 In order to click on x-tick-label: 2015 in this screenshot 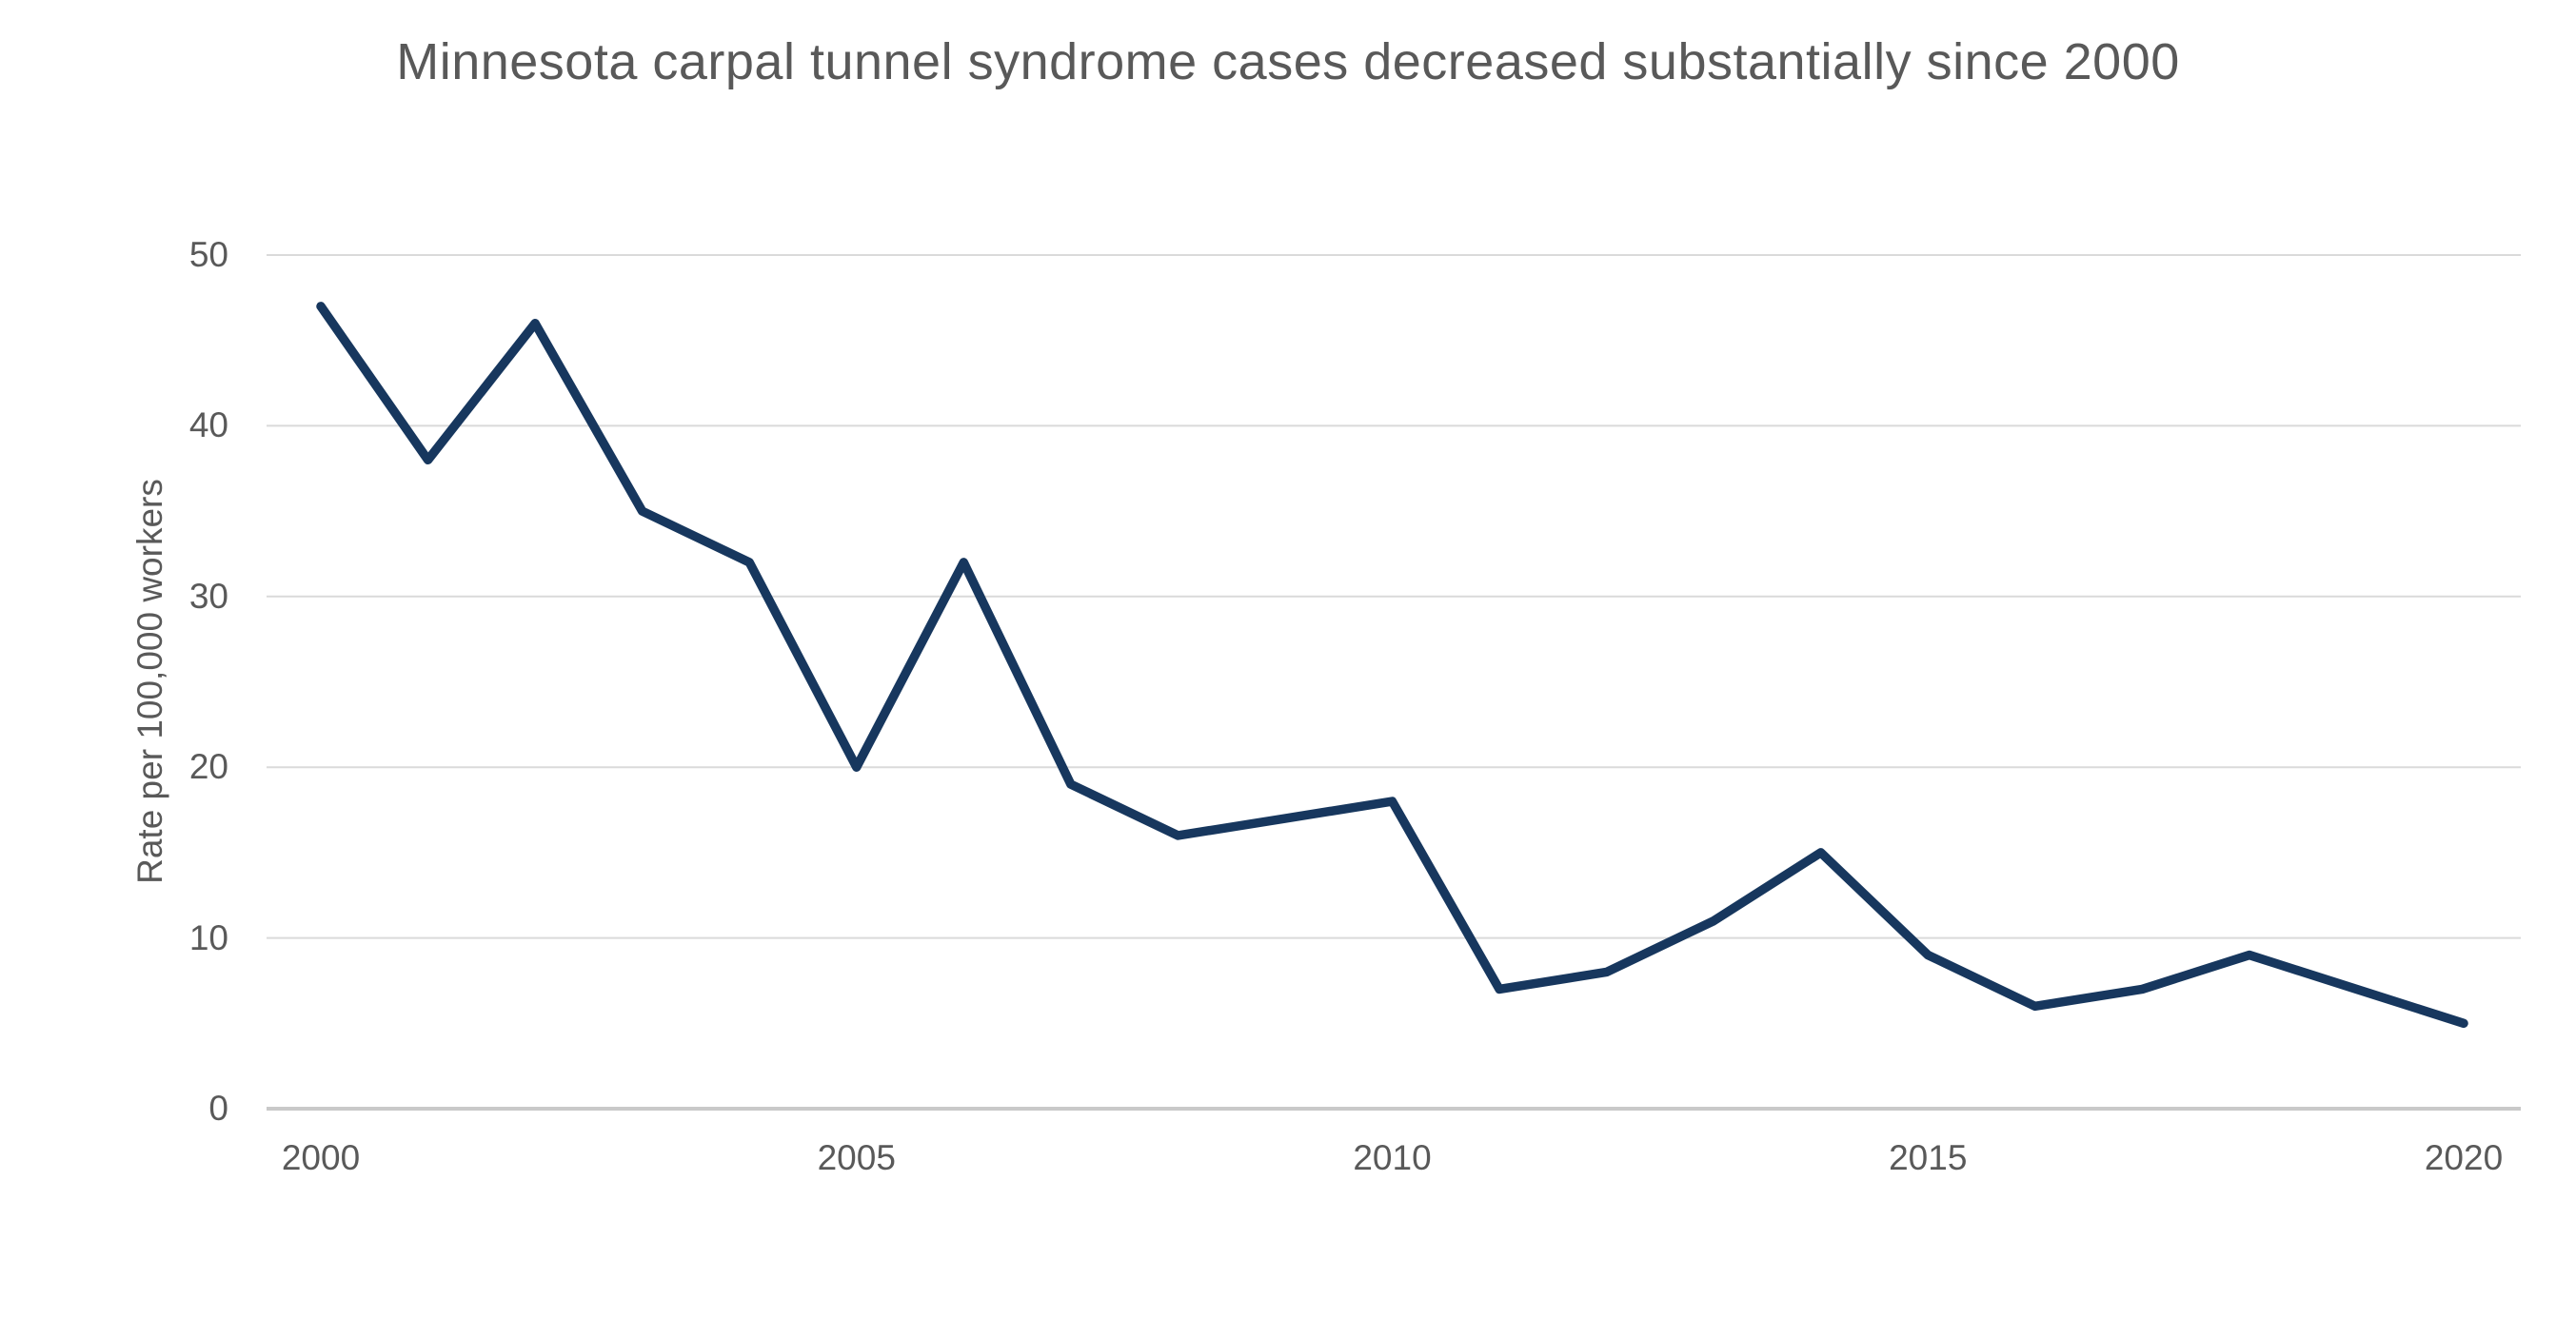, I will do `click(1928, 1157)`.